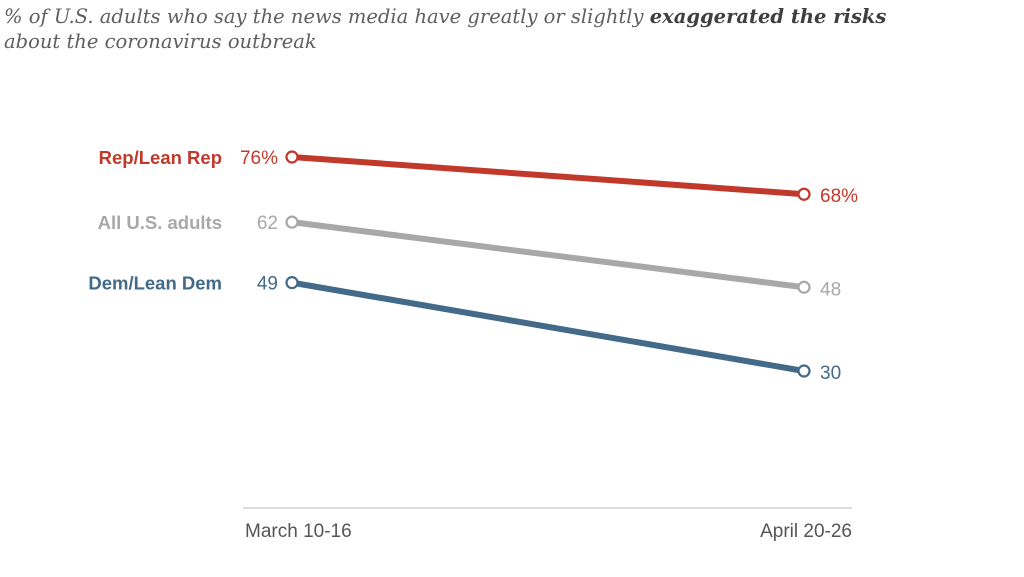 The image size is (1024, 577). What do you see at coordinates (768, 16) in the screenshot?
I see `subtitle-emphasis: exaggerated the risks` at bounding box center [768, 16].